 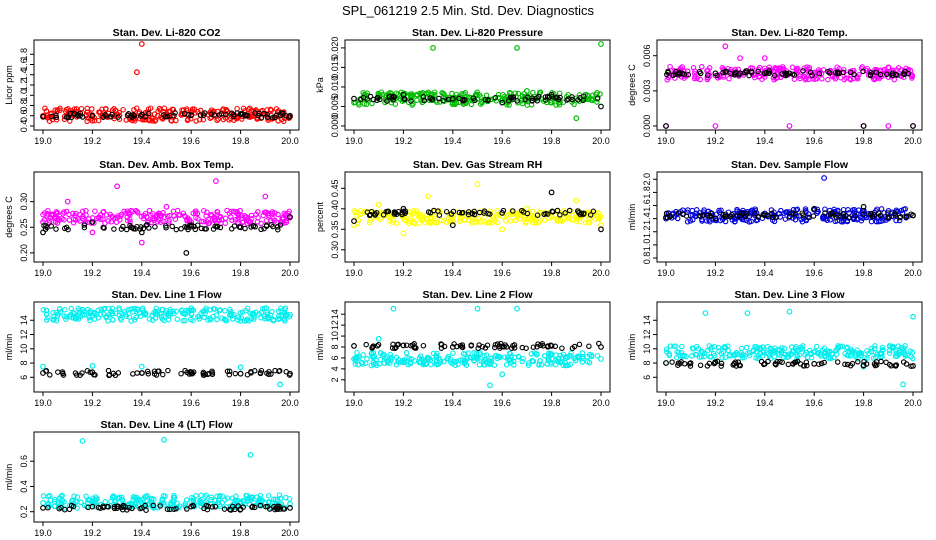 What do you see at coordinates (477, 165) in the screenshot?
I see `panel-title: Stan. Dev. Gas Stream RH` at bounding box center [477, 165].